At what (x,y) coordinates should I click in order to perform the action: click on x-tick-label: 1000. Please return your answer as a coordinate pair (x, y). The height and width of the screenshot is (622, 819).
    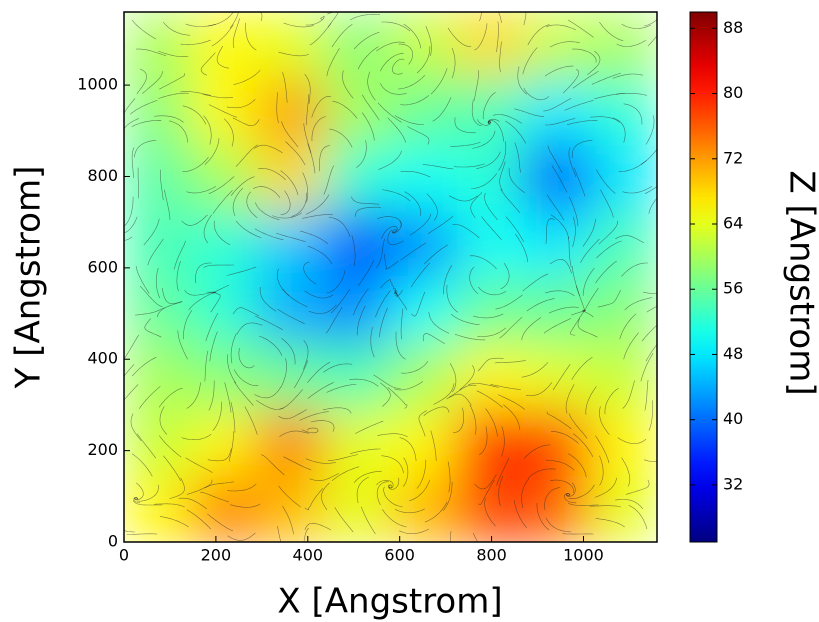
    Looking at the image, I should click on (583, 555).